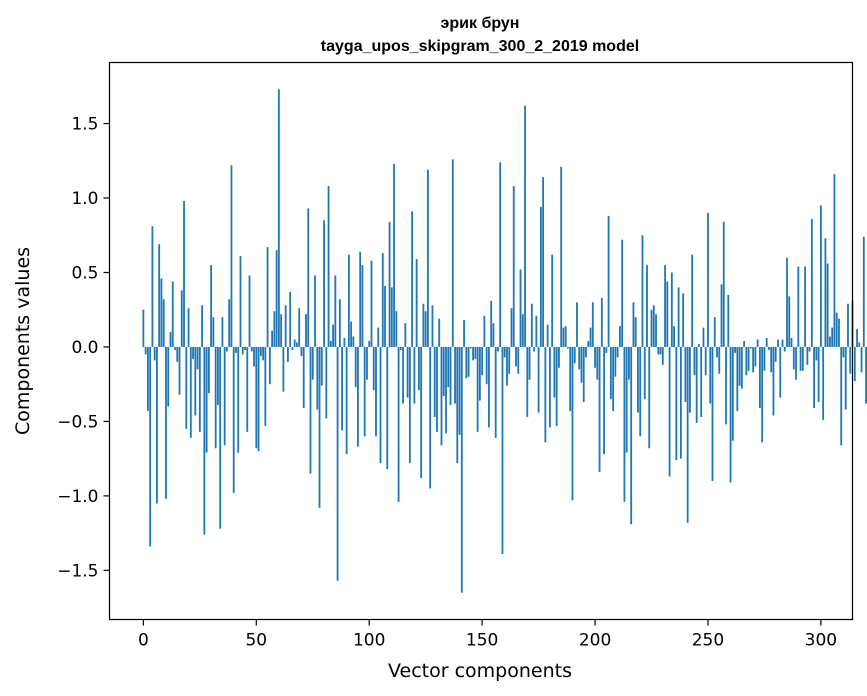 This screenshot has height=696, width=867. I want to click on x-tick-label: 250, so click(708, 641).